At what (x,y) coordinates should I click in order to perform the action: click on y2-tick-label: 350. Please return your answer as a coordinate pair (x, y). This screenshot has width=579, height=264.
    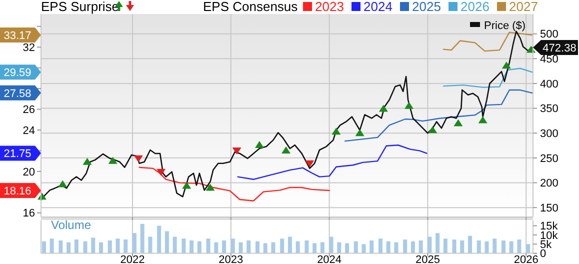
    Looking at the image, I should click on (549, 109).